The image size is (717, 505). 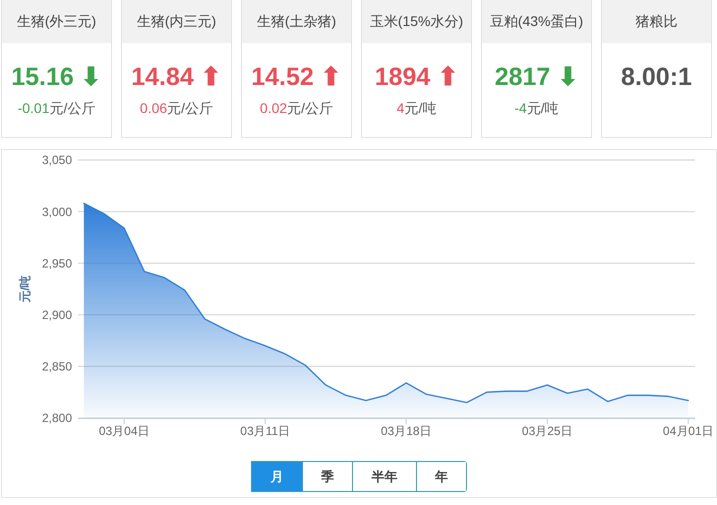 What do you see at coordinates (56, 21) in the screenshot?
I see `card-header: 生猪(外三元)` at bounding box center [56, 21].